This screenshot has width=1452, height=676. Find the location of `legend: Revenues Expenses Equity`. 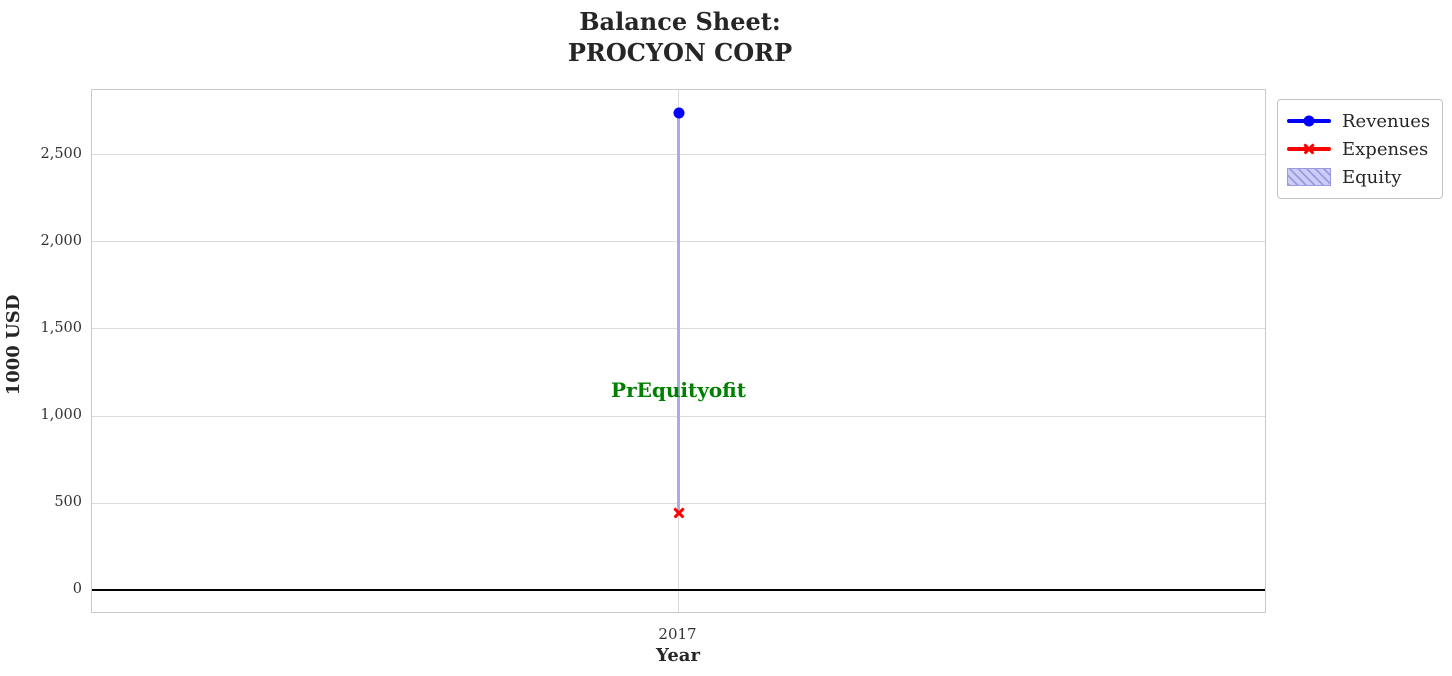

legend: Revenues Expenses Equity is located at coordinates (1360, 149).